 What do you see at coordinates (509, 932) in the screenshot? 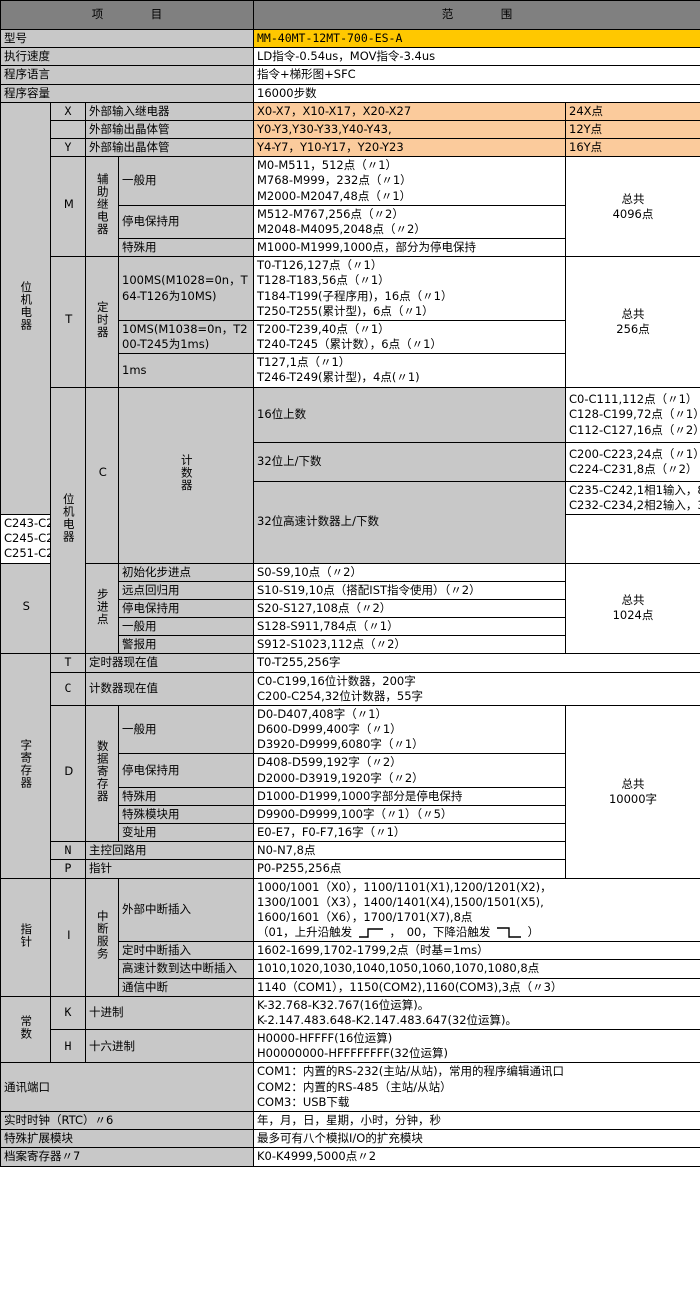
I see `falling-edge-icon` at bounding box center [509, 932].